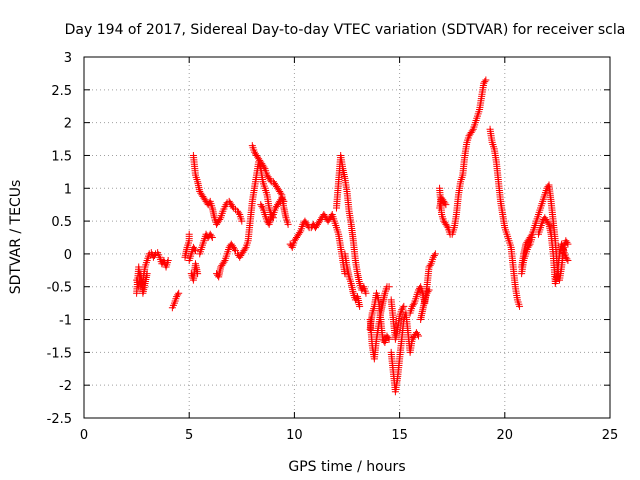  What do you see at coordinates (61, 156) in the screenshot?
I see `y-tick-label: 1.5` at bounding box center [61, 156].